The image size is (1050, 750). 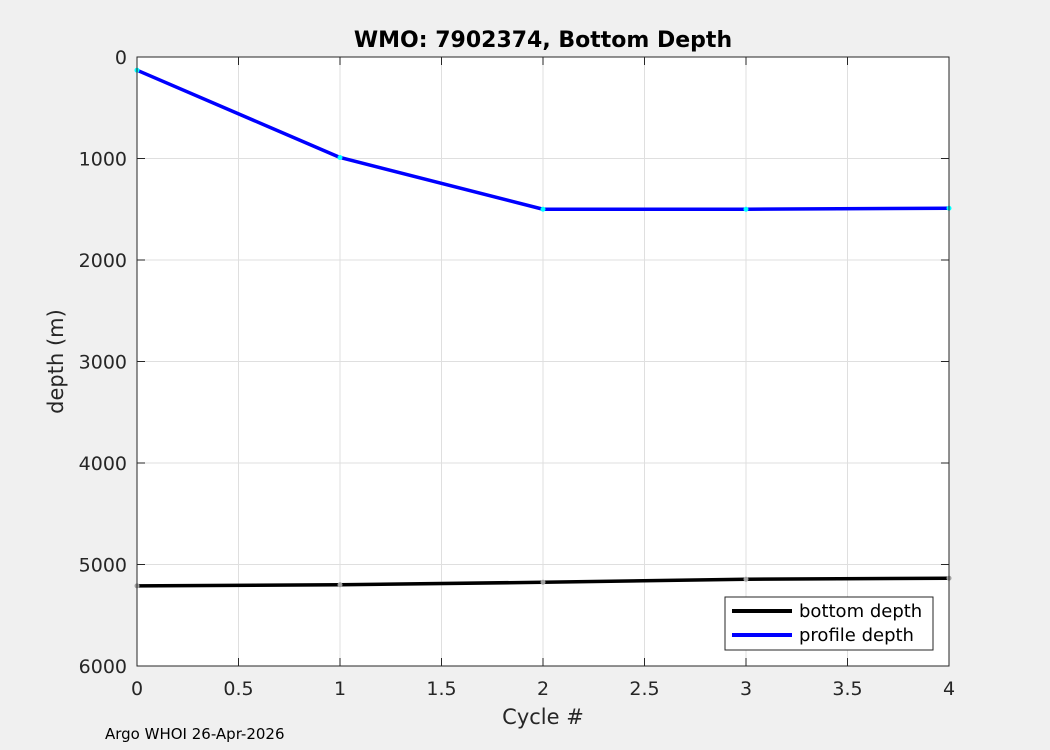 What do you see at coordinates (103, 363) in the screenshot?
I see `y-tick-label: 3000` at bounding box center [103, 363].